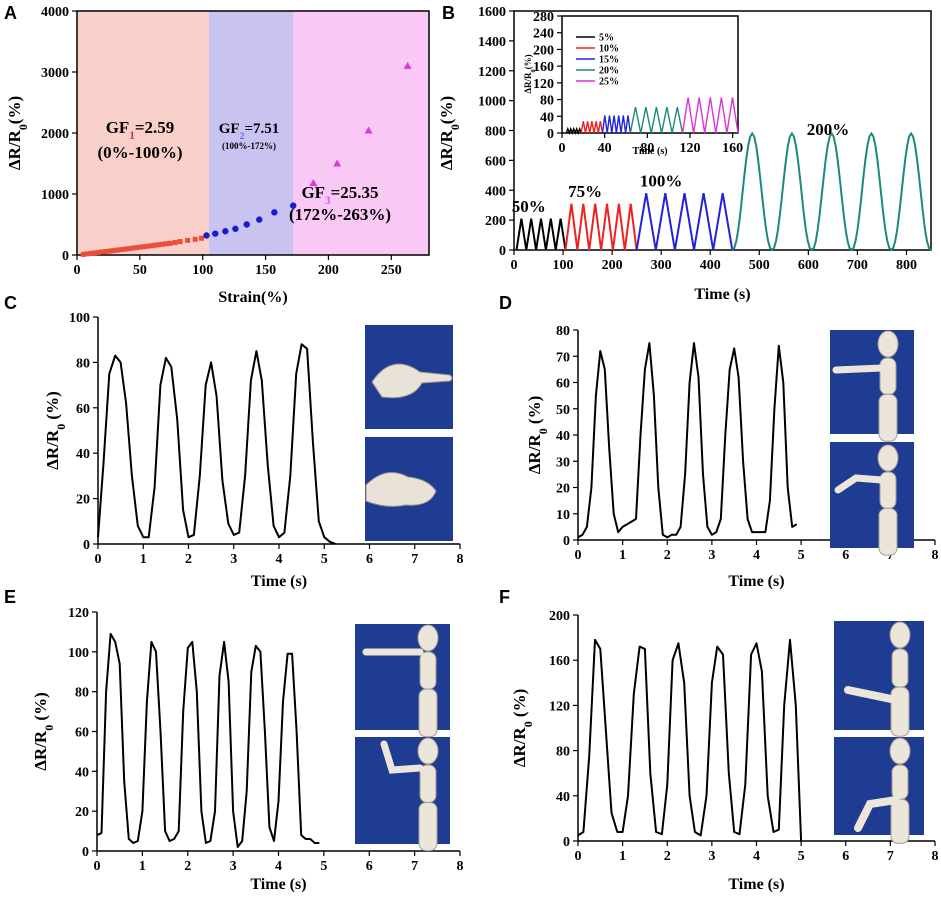  Describe the element at coordinates (563, 357) in the screenshot. I see `y-tick-label: 70` at that location.